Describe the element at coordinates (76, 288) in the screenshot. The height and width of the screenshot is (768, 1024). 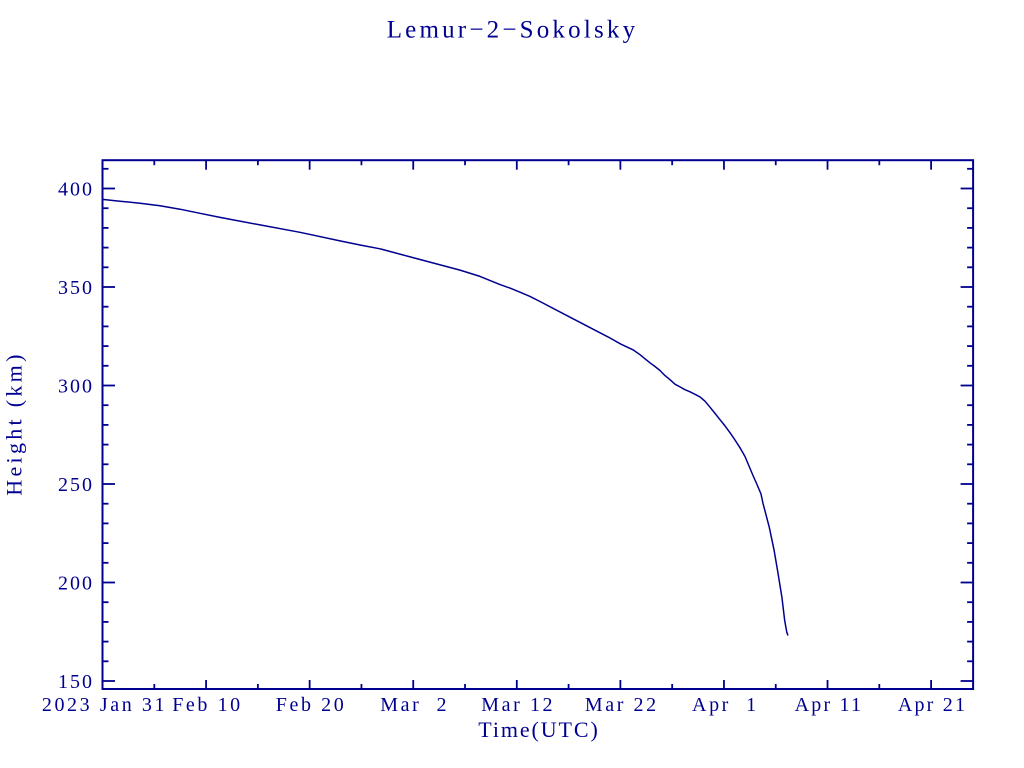
I see `svg-text: 350` at that location.